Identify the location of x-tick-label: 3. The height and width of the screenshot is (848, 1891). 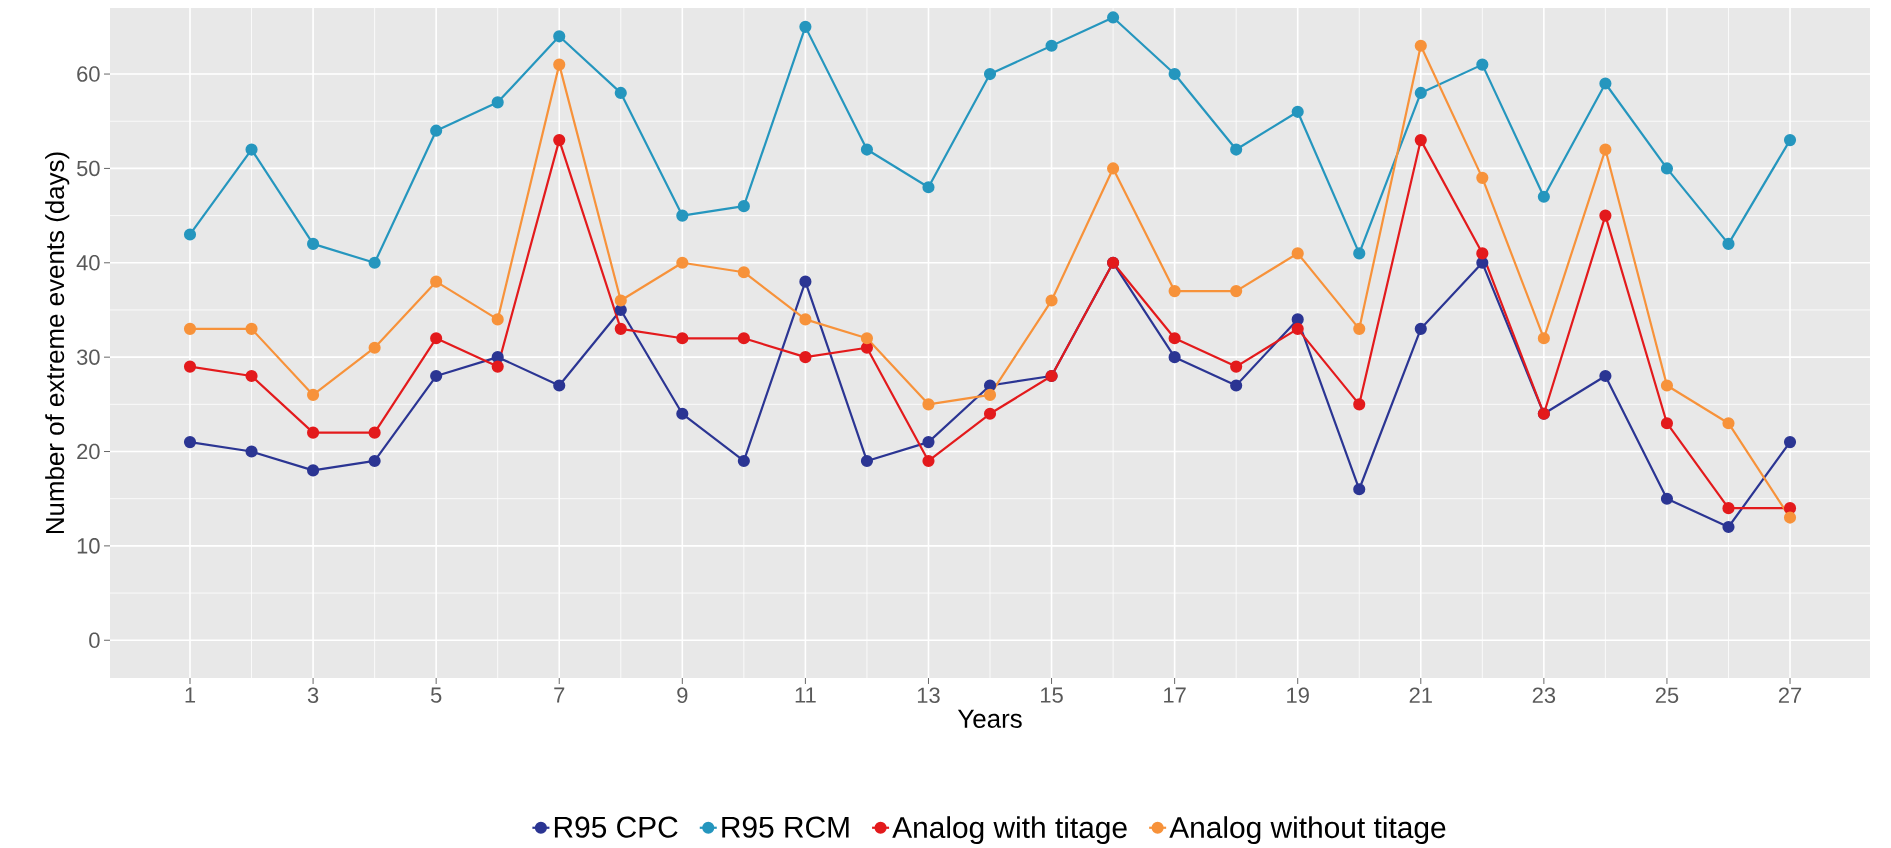
(313, 695).